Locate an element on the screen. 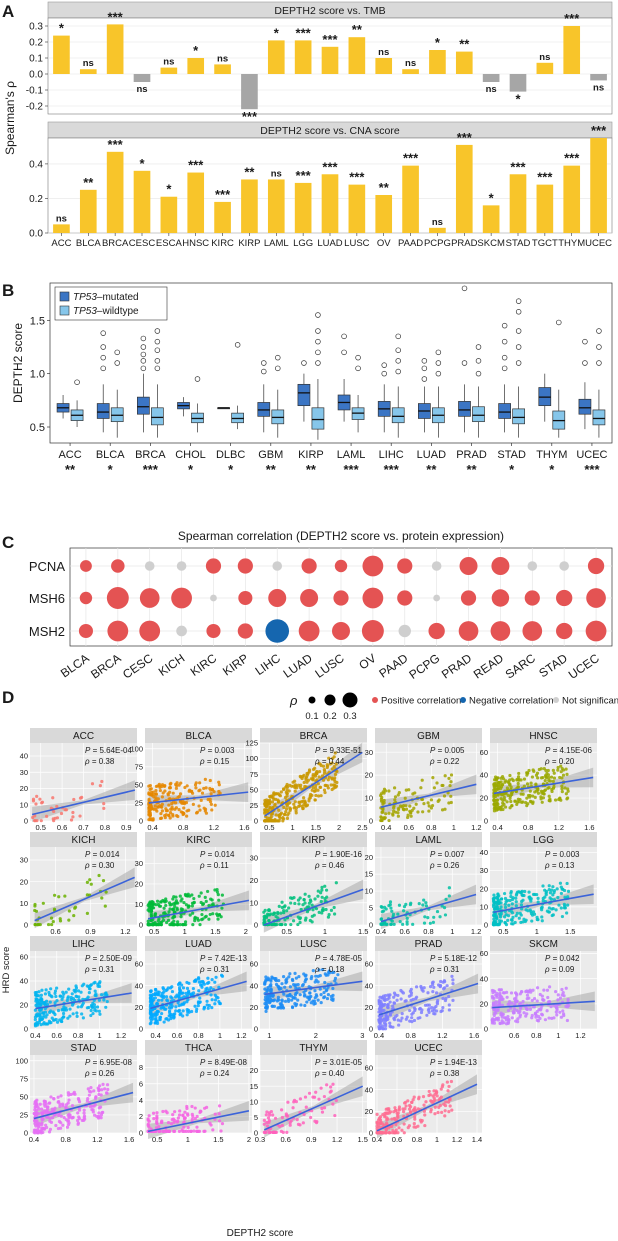 The width and height of the screenshot is (618, 1241). cna-signif-THYM: *** is located at coordinates (572, 158).